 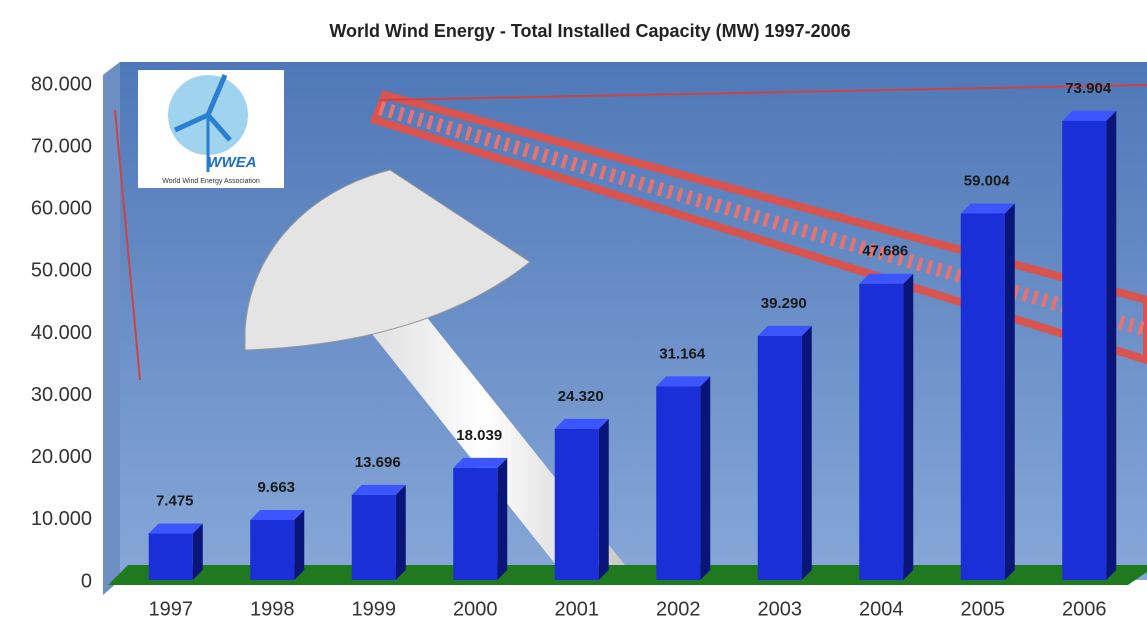 I want to click on x-tick-label: 2006, so click(x=1084, y=609).